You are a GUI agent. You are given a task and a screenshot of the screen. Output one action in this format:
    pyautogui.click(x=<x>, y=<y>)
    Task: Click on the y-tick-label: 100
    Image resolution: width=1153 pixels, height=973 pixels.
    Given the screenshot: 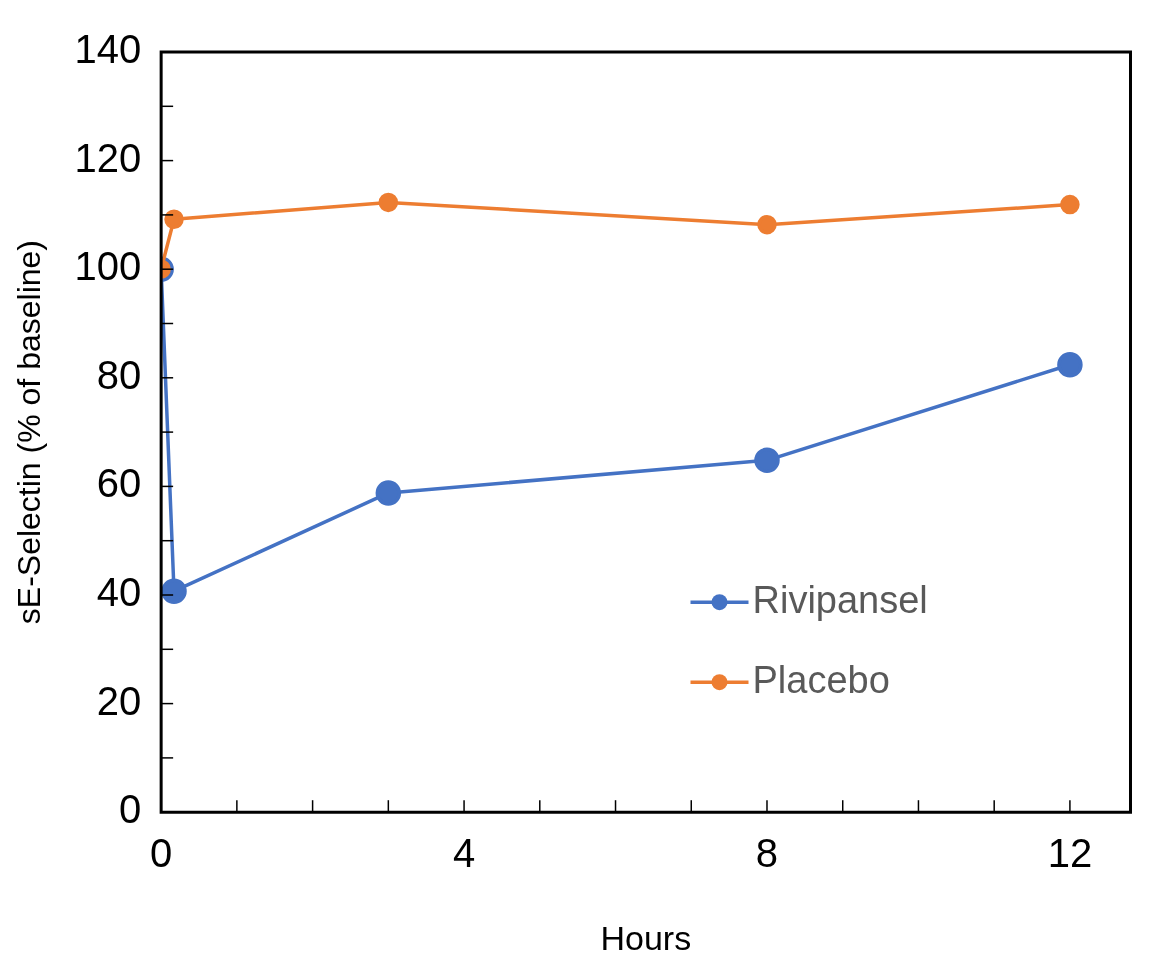 What is the action you would take?
    pyautogui.click(x=108, y=266)
    